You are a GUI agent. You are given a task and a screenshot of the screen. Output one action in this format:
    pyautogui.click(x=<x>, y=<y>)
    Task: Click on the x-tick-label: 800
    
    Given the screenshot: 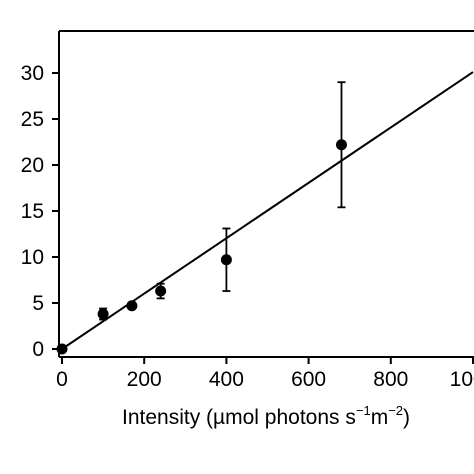 What is the action you would take?
    pyautogui.click(x=390, y=379)
    